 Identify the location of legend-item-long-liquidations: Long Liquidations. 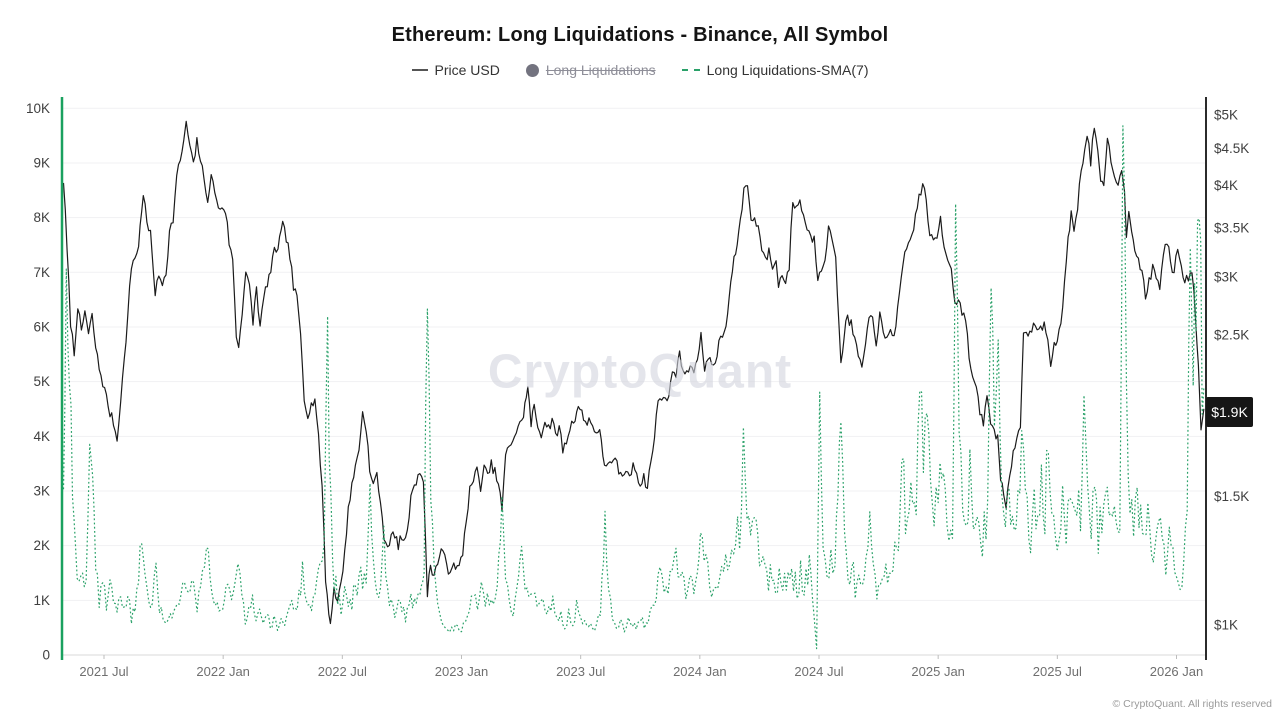
(590, 70).